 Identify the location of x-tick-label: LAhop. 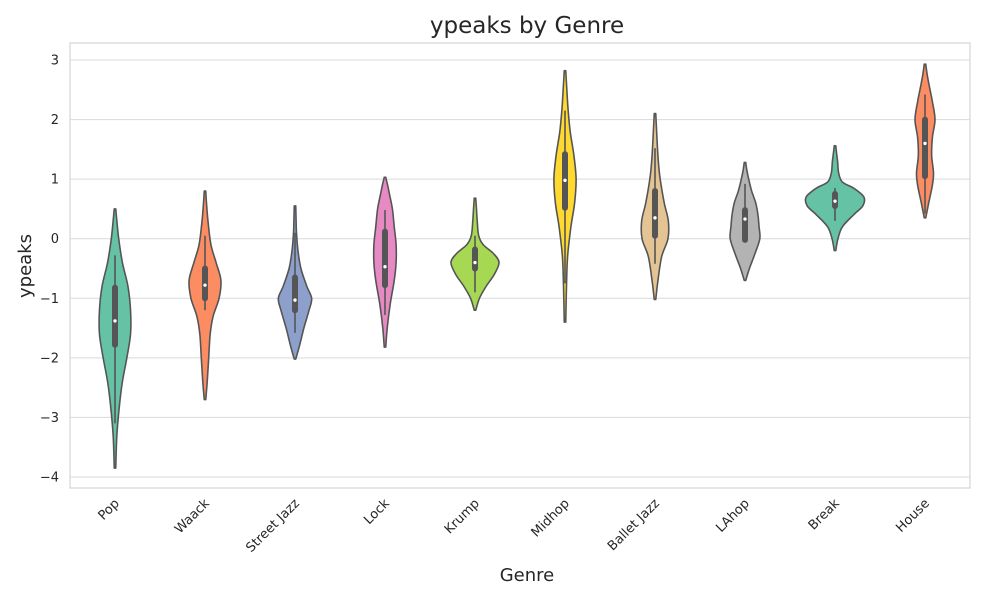
(733, 516).